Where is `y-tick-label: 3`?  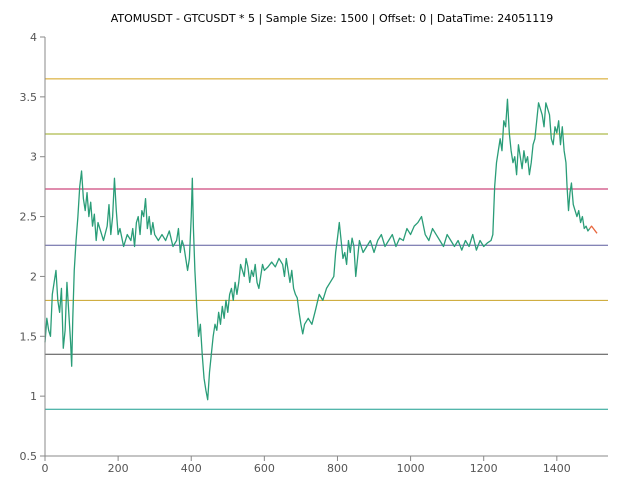 y-tick-label: 3 is located at coordinates (33, 157).